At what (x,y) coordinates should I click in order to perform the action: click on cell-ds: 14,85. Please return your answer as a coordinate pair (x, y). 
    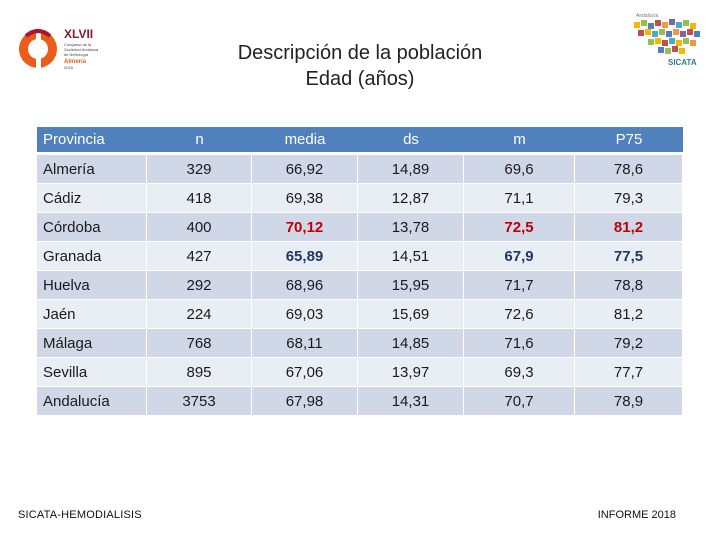
    Looking at the image, I should click on (411, 342).